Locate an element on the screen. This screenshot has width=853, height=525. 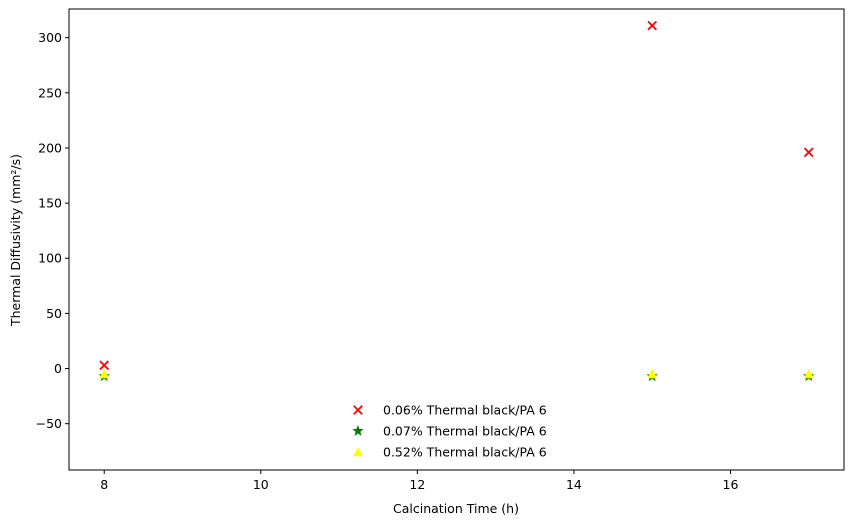
y-tick-label: 150 is located at coordinates (50, 203).